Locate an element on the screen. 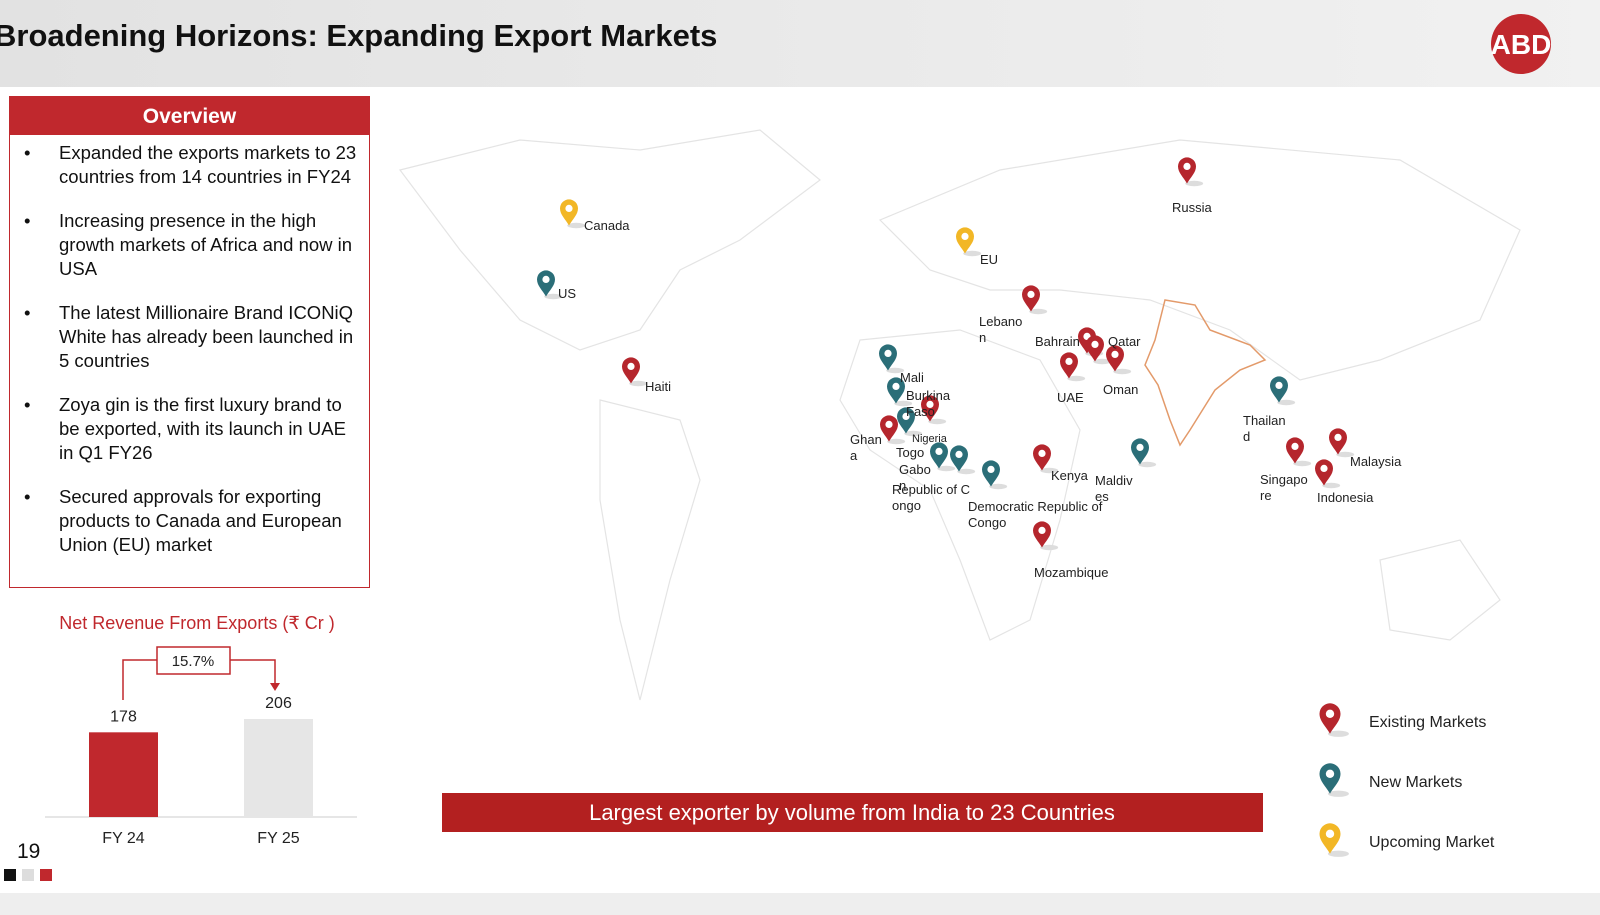 The image size is (1600, 915). market-label: EU is located at coordinates (989, 259).